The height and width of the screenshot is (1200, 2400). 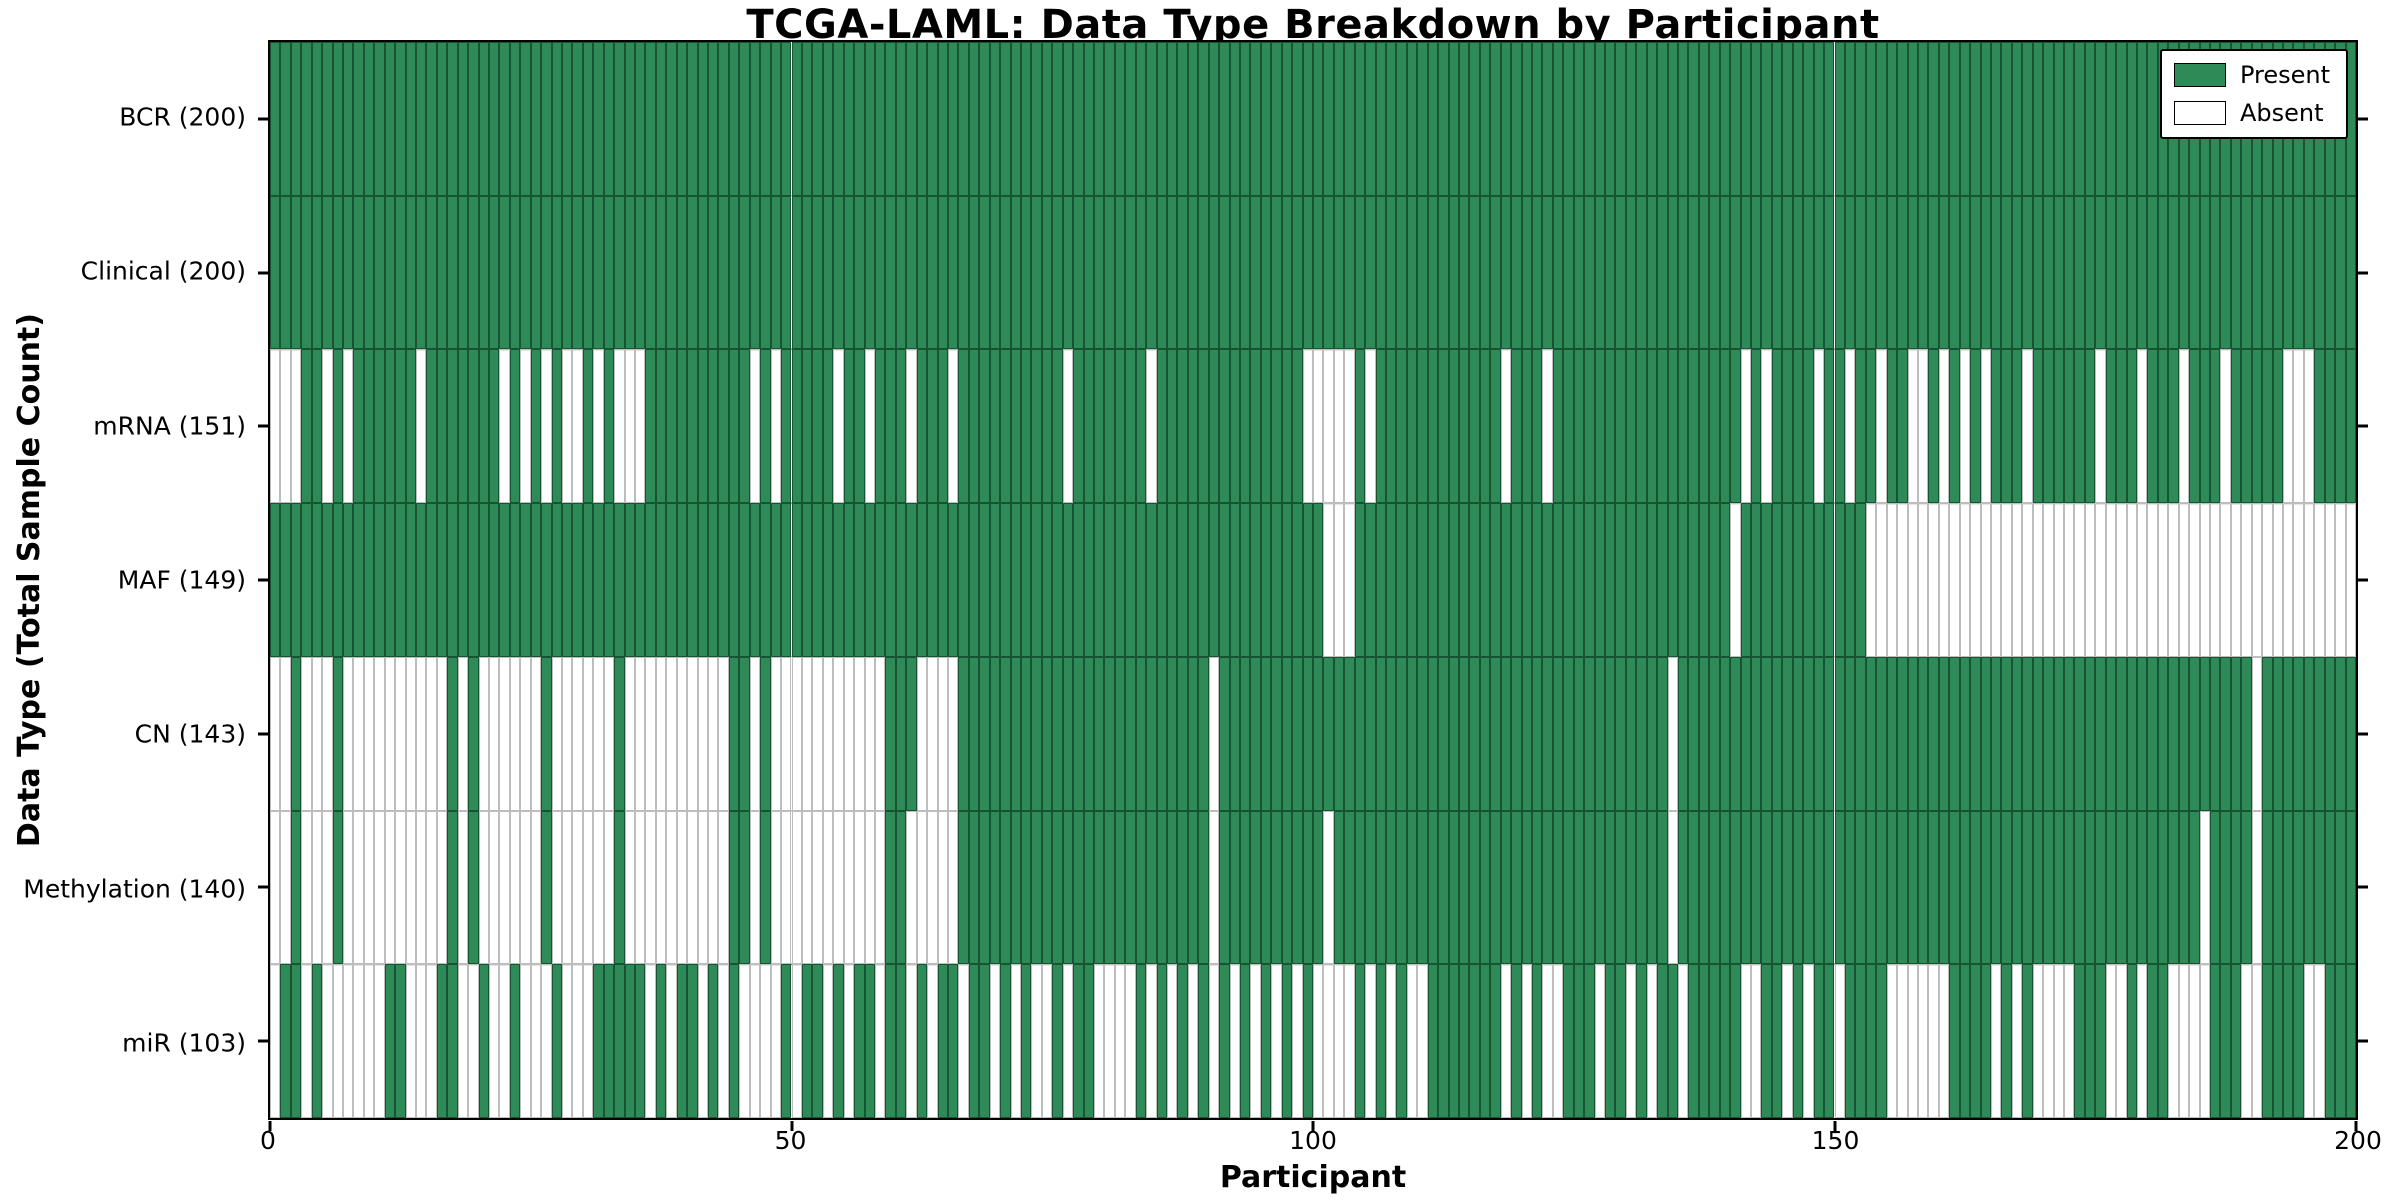 What do you see at coordinates (744, 272) in the screenshot?
I see `cell-Clinical-45-present` at bounding box center [744, 272].